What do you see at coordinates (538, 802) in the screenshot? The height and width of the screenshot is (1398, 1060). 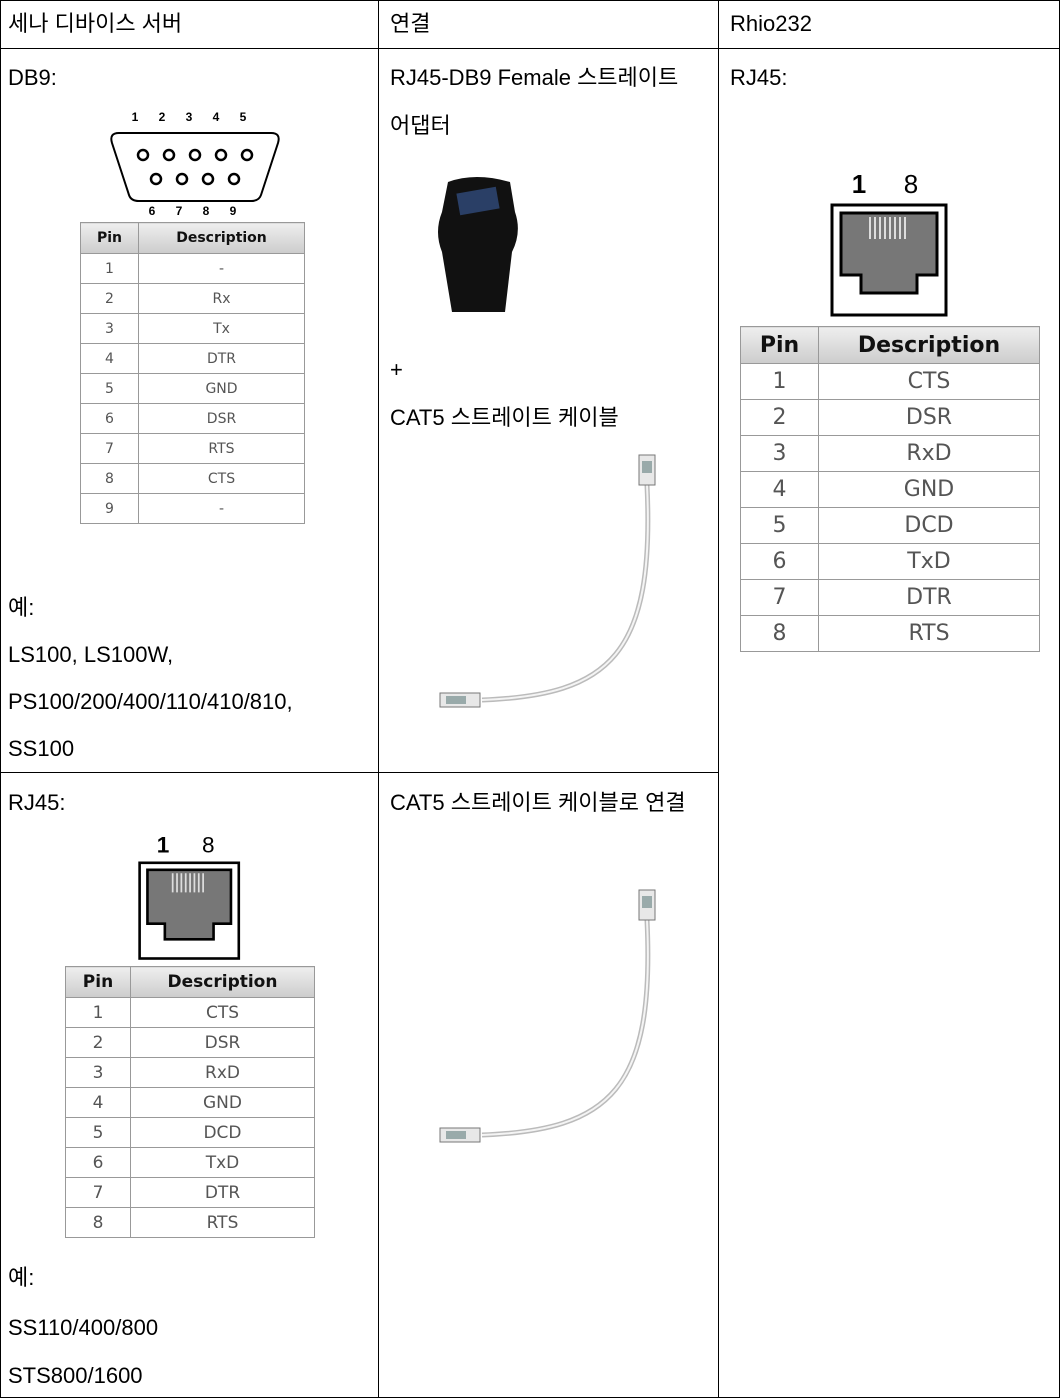 I see `connection-text: CAT5 스트레이트 케이블로 연결` at bounding box center [538, 802].